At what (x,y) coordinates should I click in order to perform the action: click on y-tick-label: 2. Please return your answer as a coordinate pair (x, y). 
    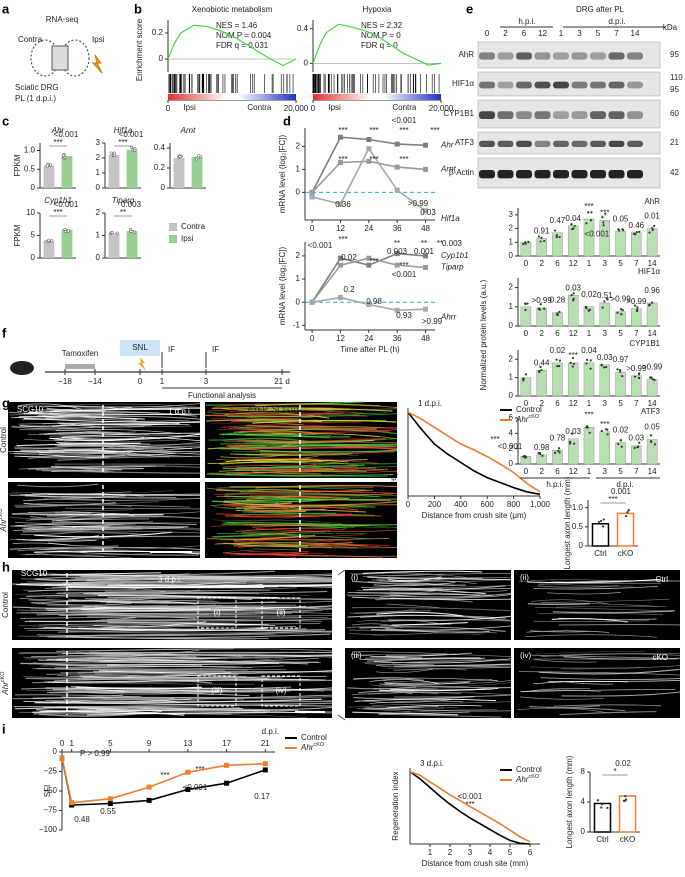
    Looking at the image, I should click on (511, 228).